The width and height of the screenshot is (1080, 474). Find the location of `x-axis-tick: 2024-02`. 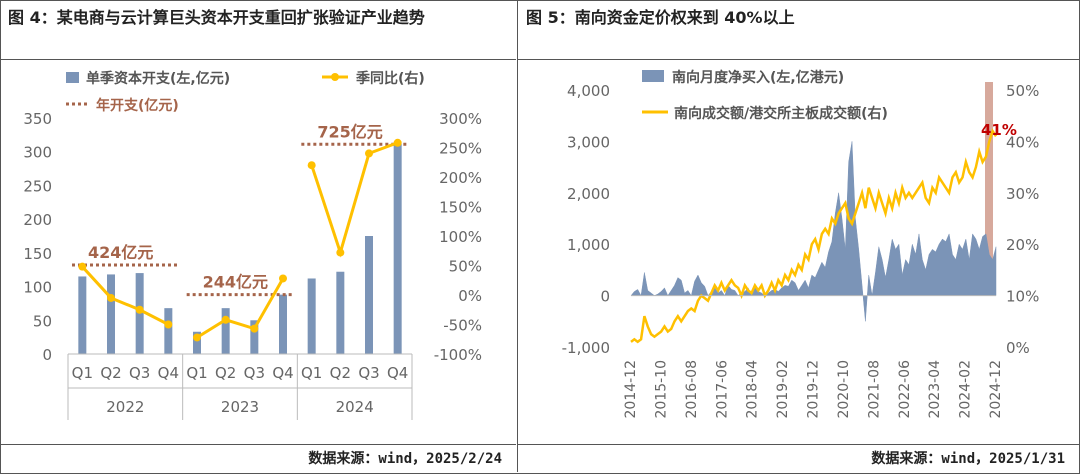

x-axis-tick: 2024-02 is located at coordinates (966, 389).